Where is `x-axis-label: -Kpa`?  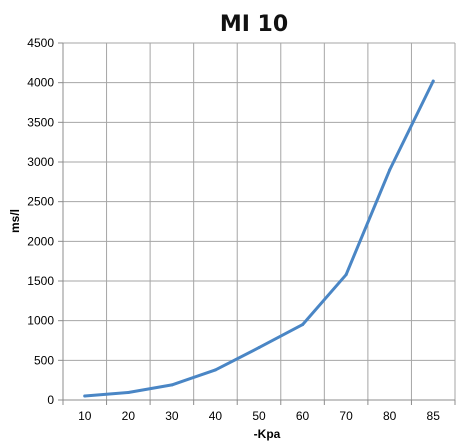
x-axis-label: -Kpa is located at coordinates (267, 434).